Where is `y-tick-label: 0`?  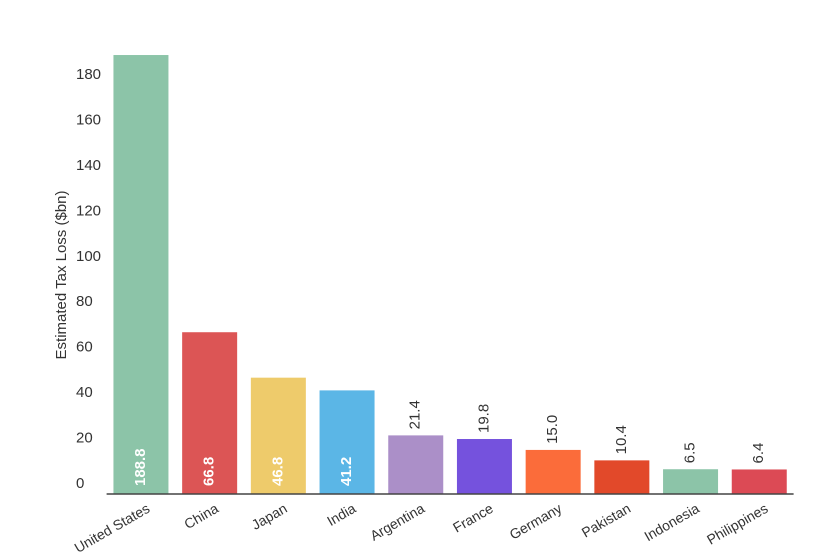 y-tick-label: 0 is located at coordinates (80, 483).